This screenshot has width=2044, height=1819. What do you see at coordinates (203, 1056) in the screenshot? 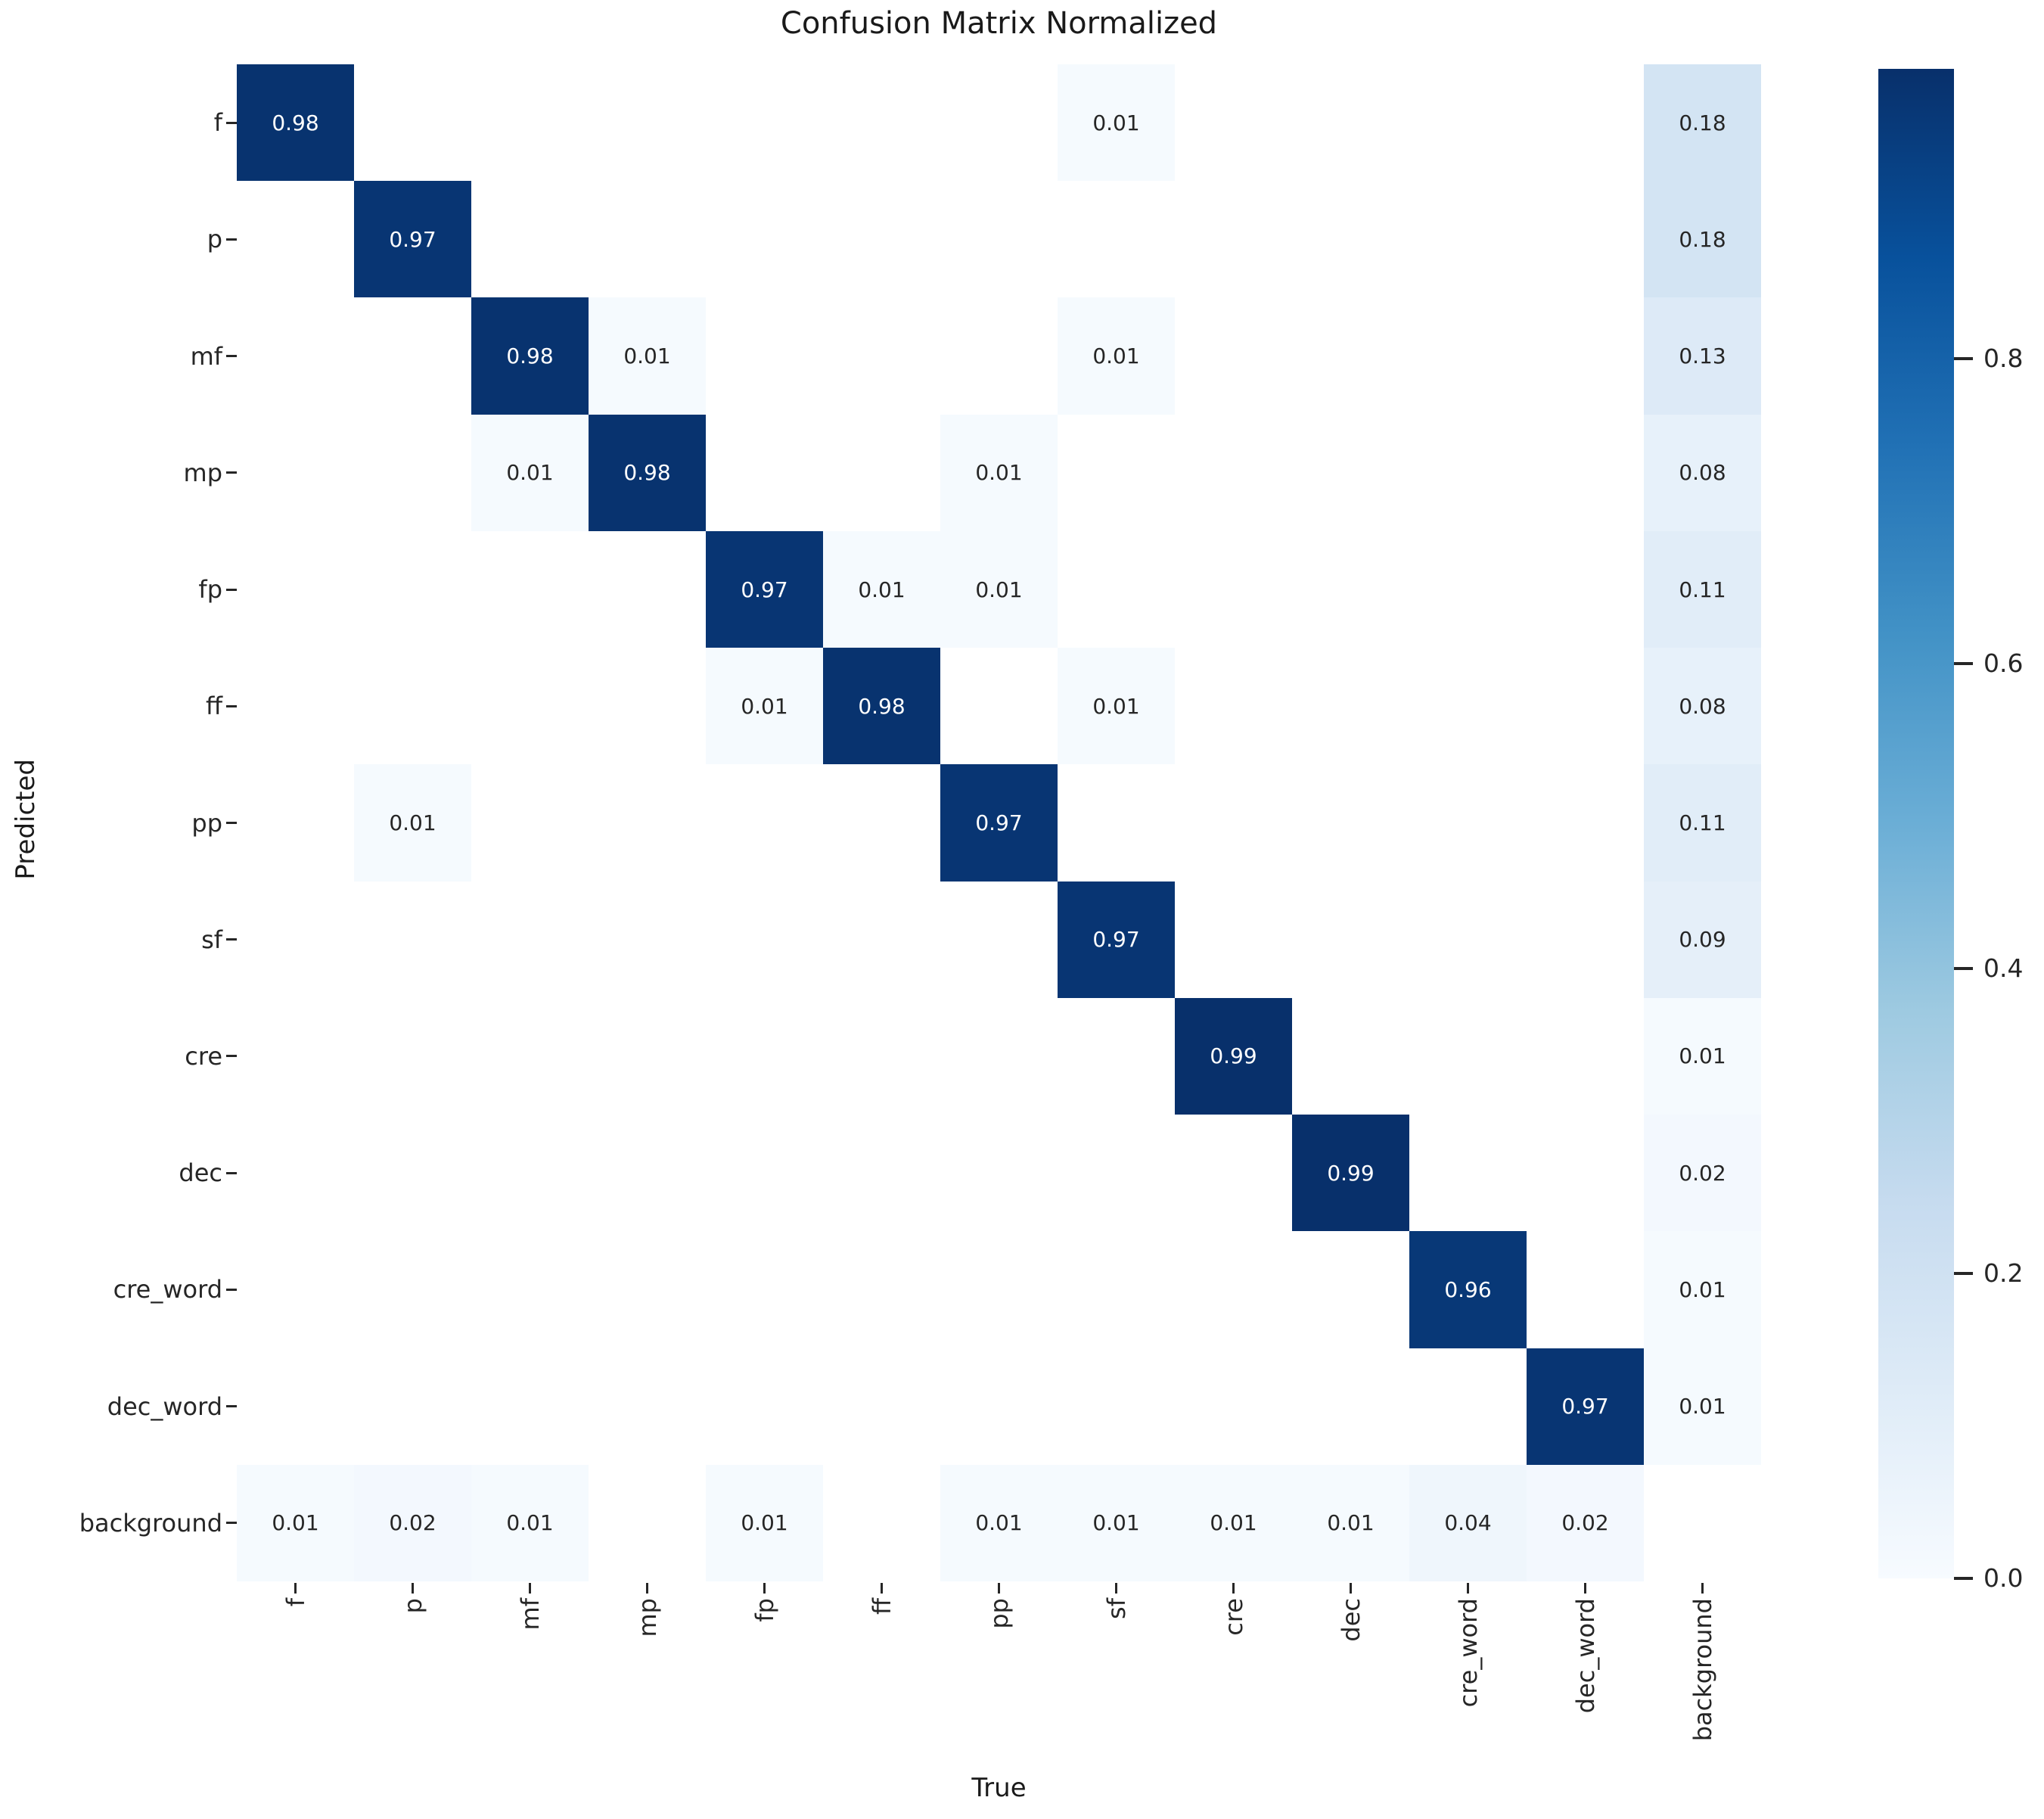
I see `y-tick-label: cre` at bounding box center [203, 1056].